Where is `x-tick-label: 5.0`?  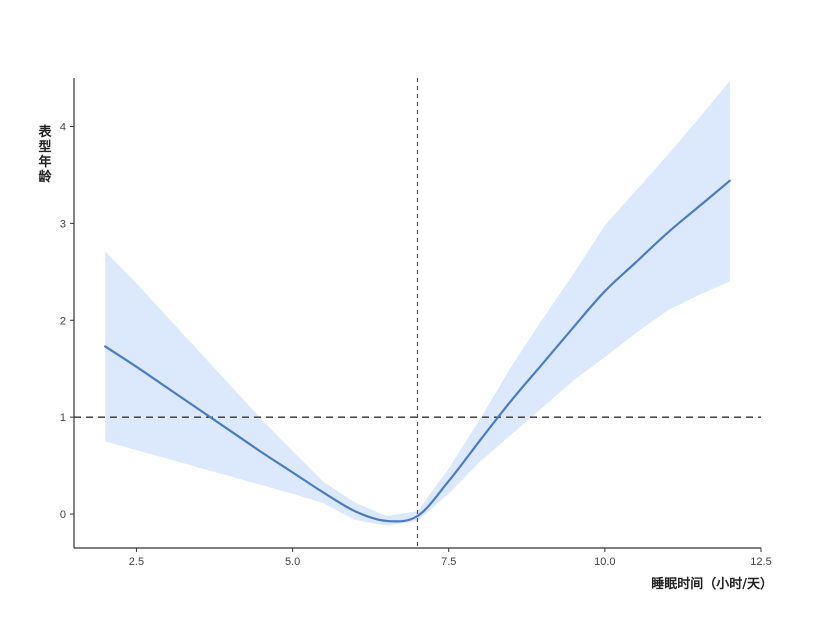
x-tick-label: 5.0 is located at coordinates (292, 562).